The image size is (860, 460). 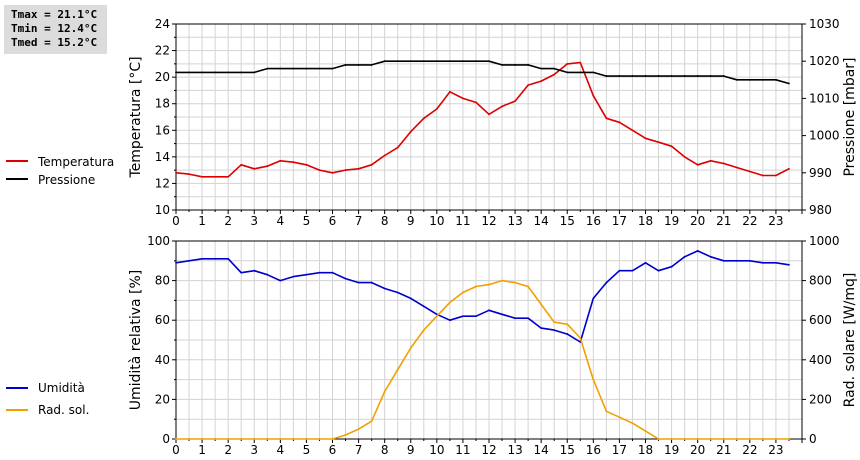 I want to click on y-left-axis-label: Umidità relativa [%], so click(x=136, y=340).